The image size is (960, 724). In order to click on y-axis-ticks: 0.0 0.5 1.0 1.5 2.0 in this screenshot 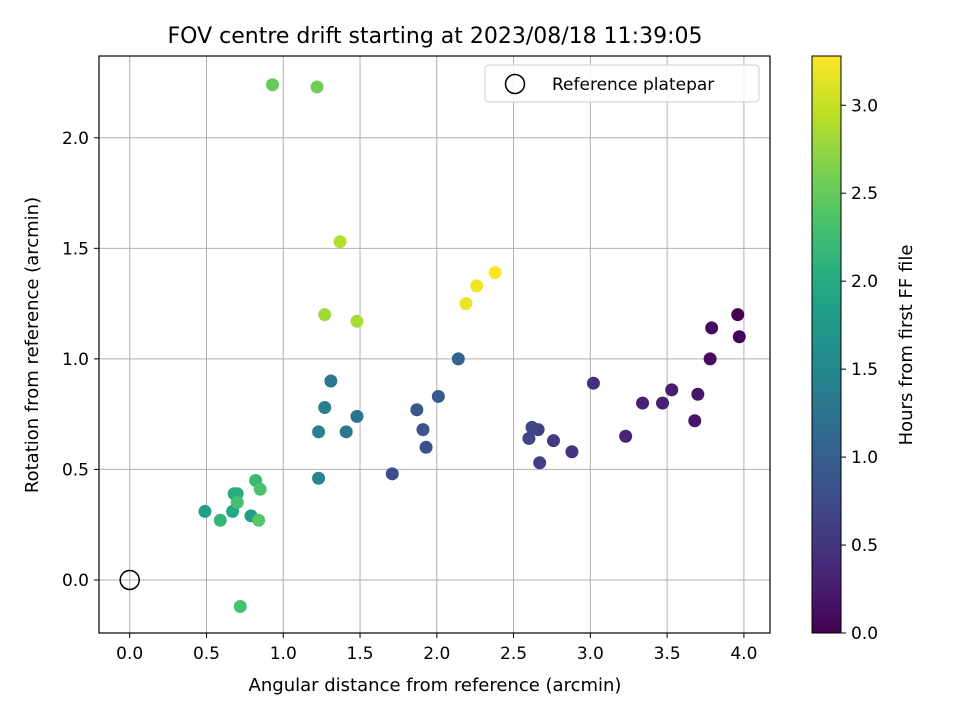, I will do `click(80, 360)`.